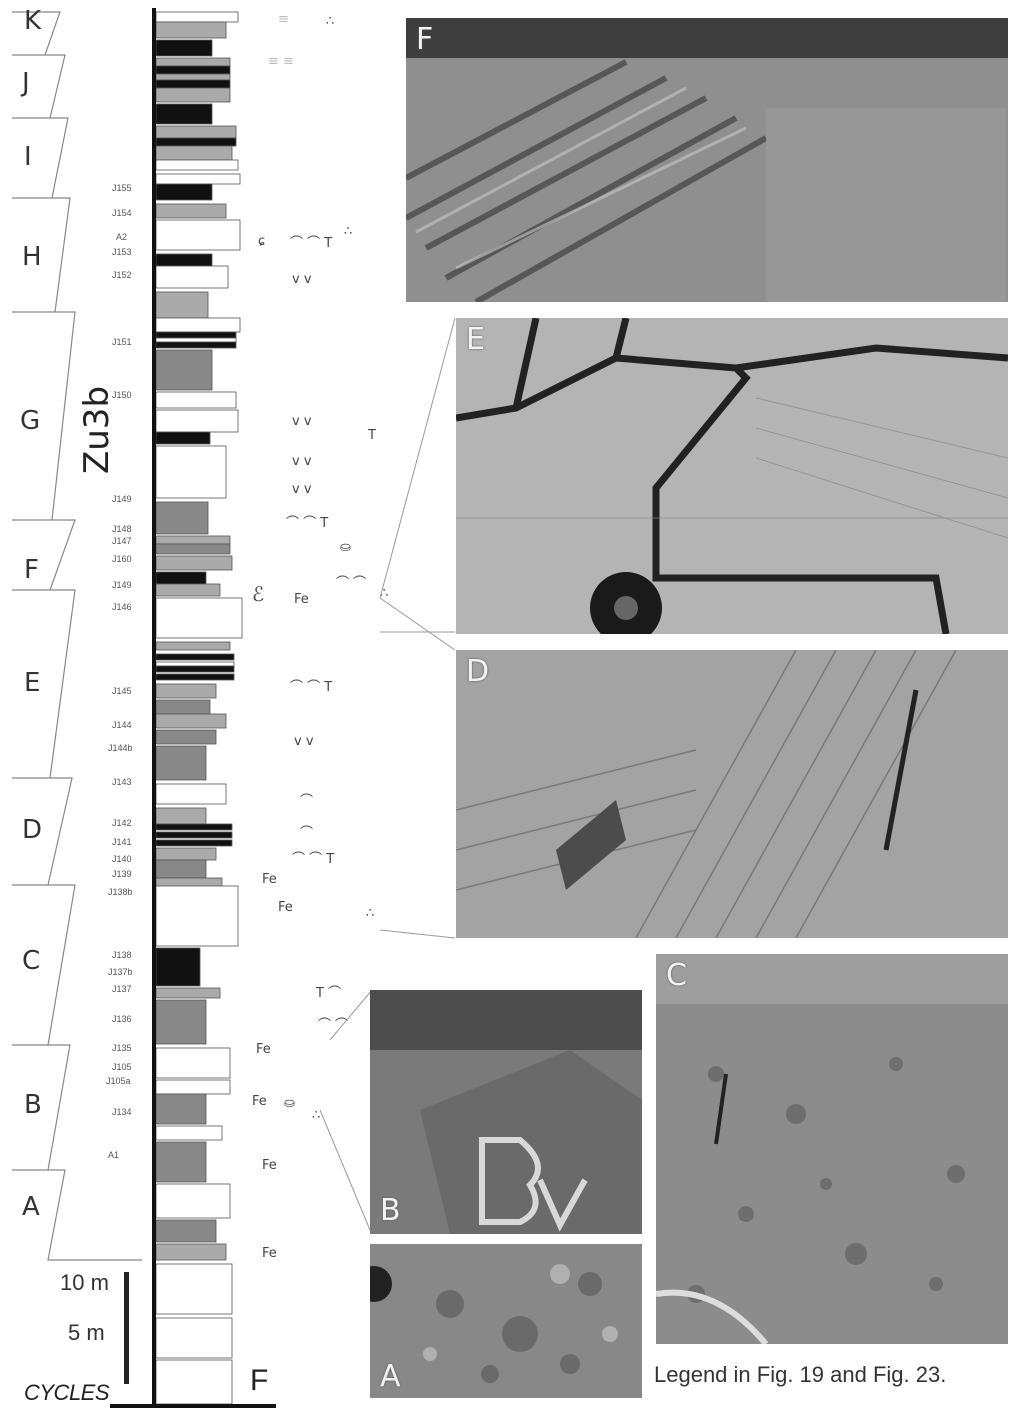 The image size is (1012, 1411). Describe the element at coordinates (122, 691) in the screenshot. I see `bed-label: J145` at that location.